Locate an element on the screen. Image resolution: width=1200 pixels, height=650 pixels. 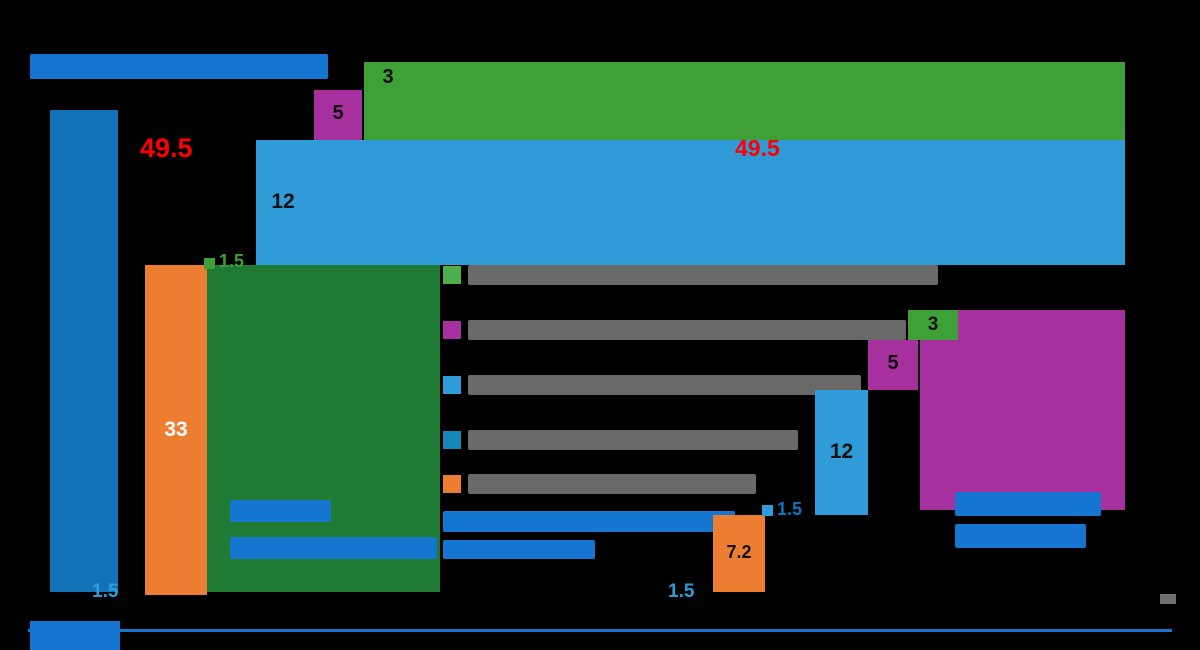
legend-swatch-orange is located at coordinates (452, 484).